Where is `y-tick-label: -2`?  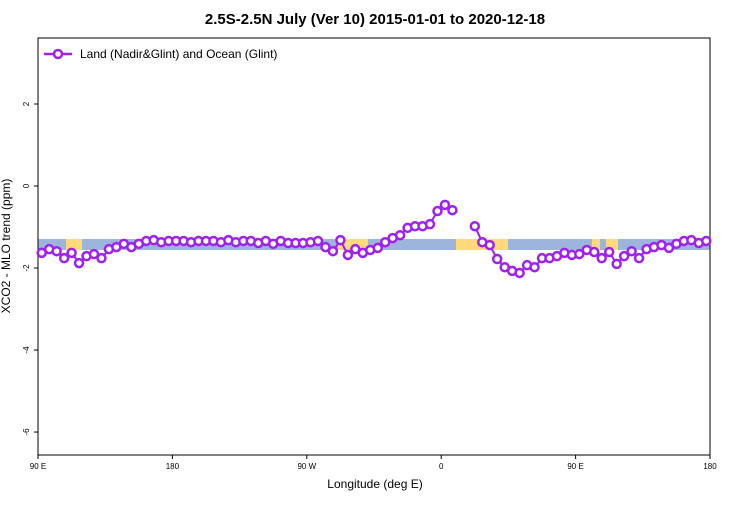 y-tick-label: -2 is located at coordinates (26, 268).